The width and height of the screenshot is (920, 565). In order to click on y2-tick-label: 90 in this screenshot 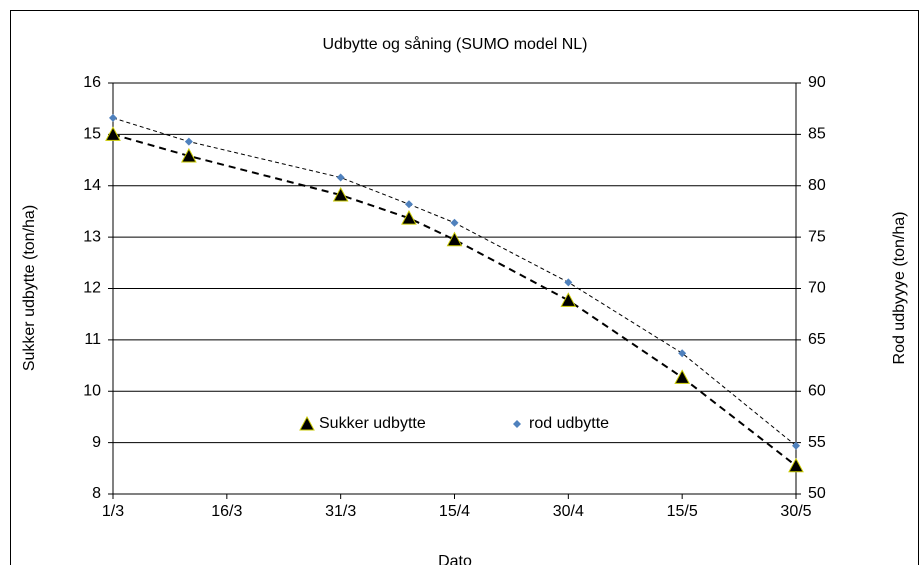, I will do `click(817, 82)`.